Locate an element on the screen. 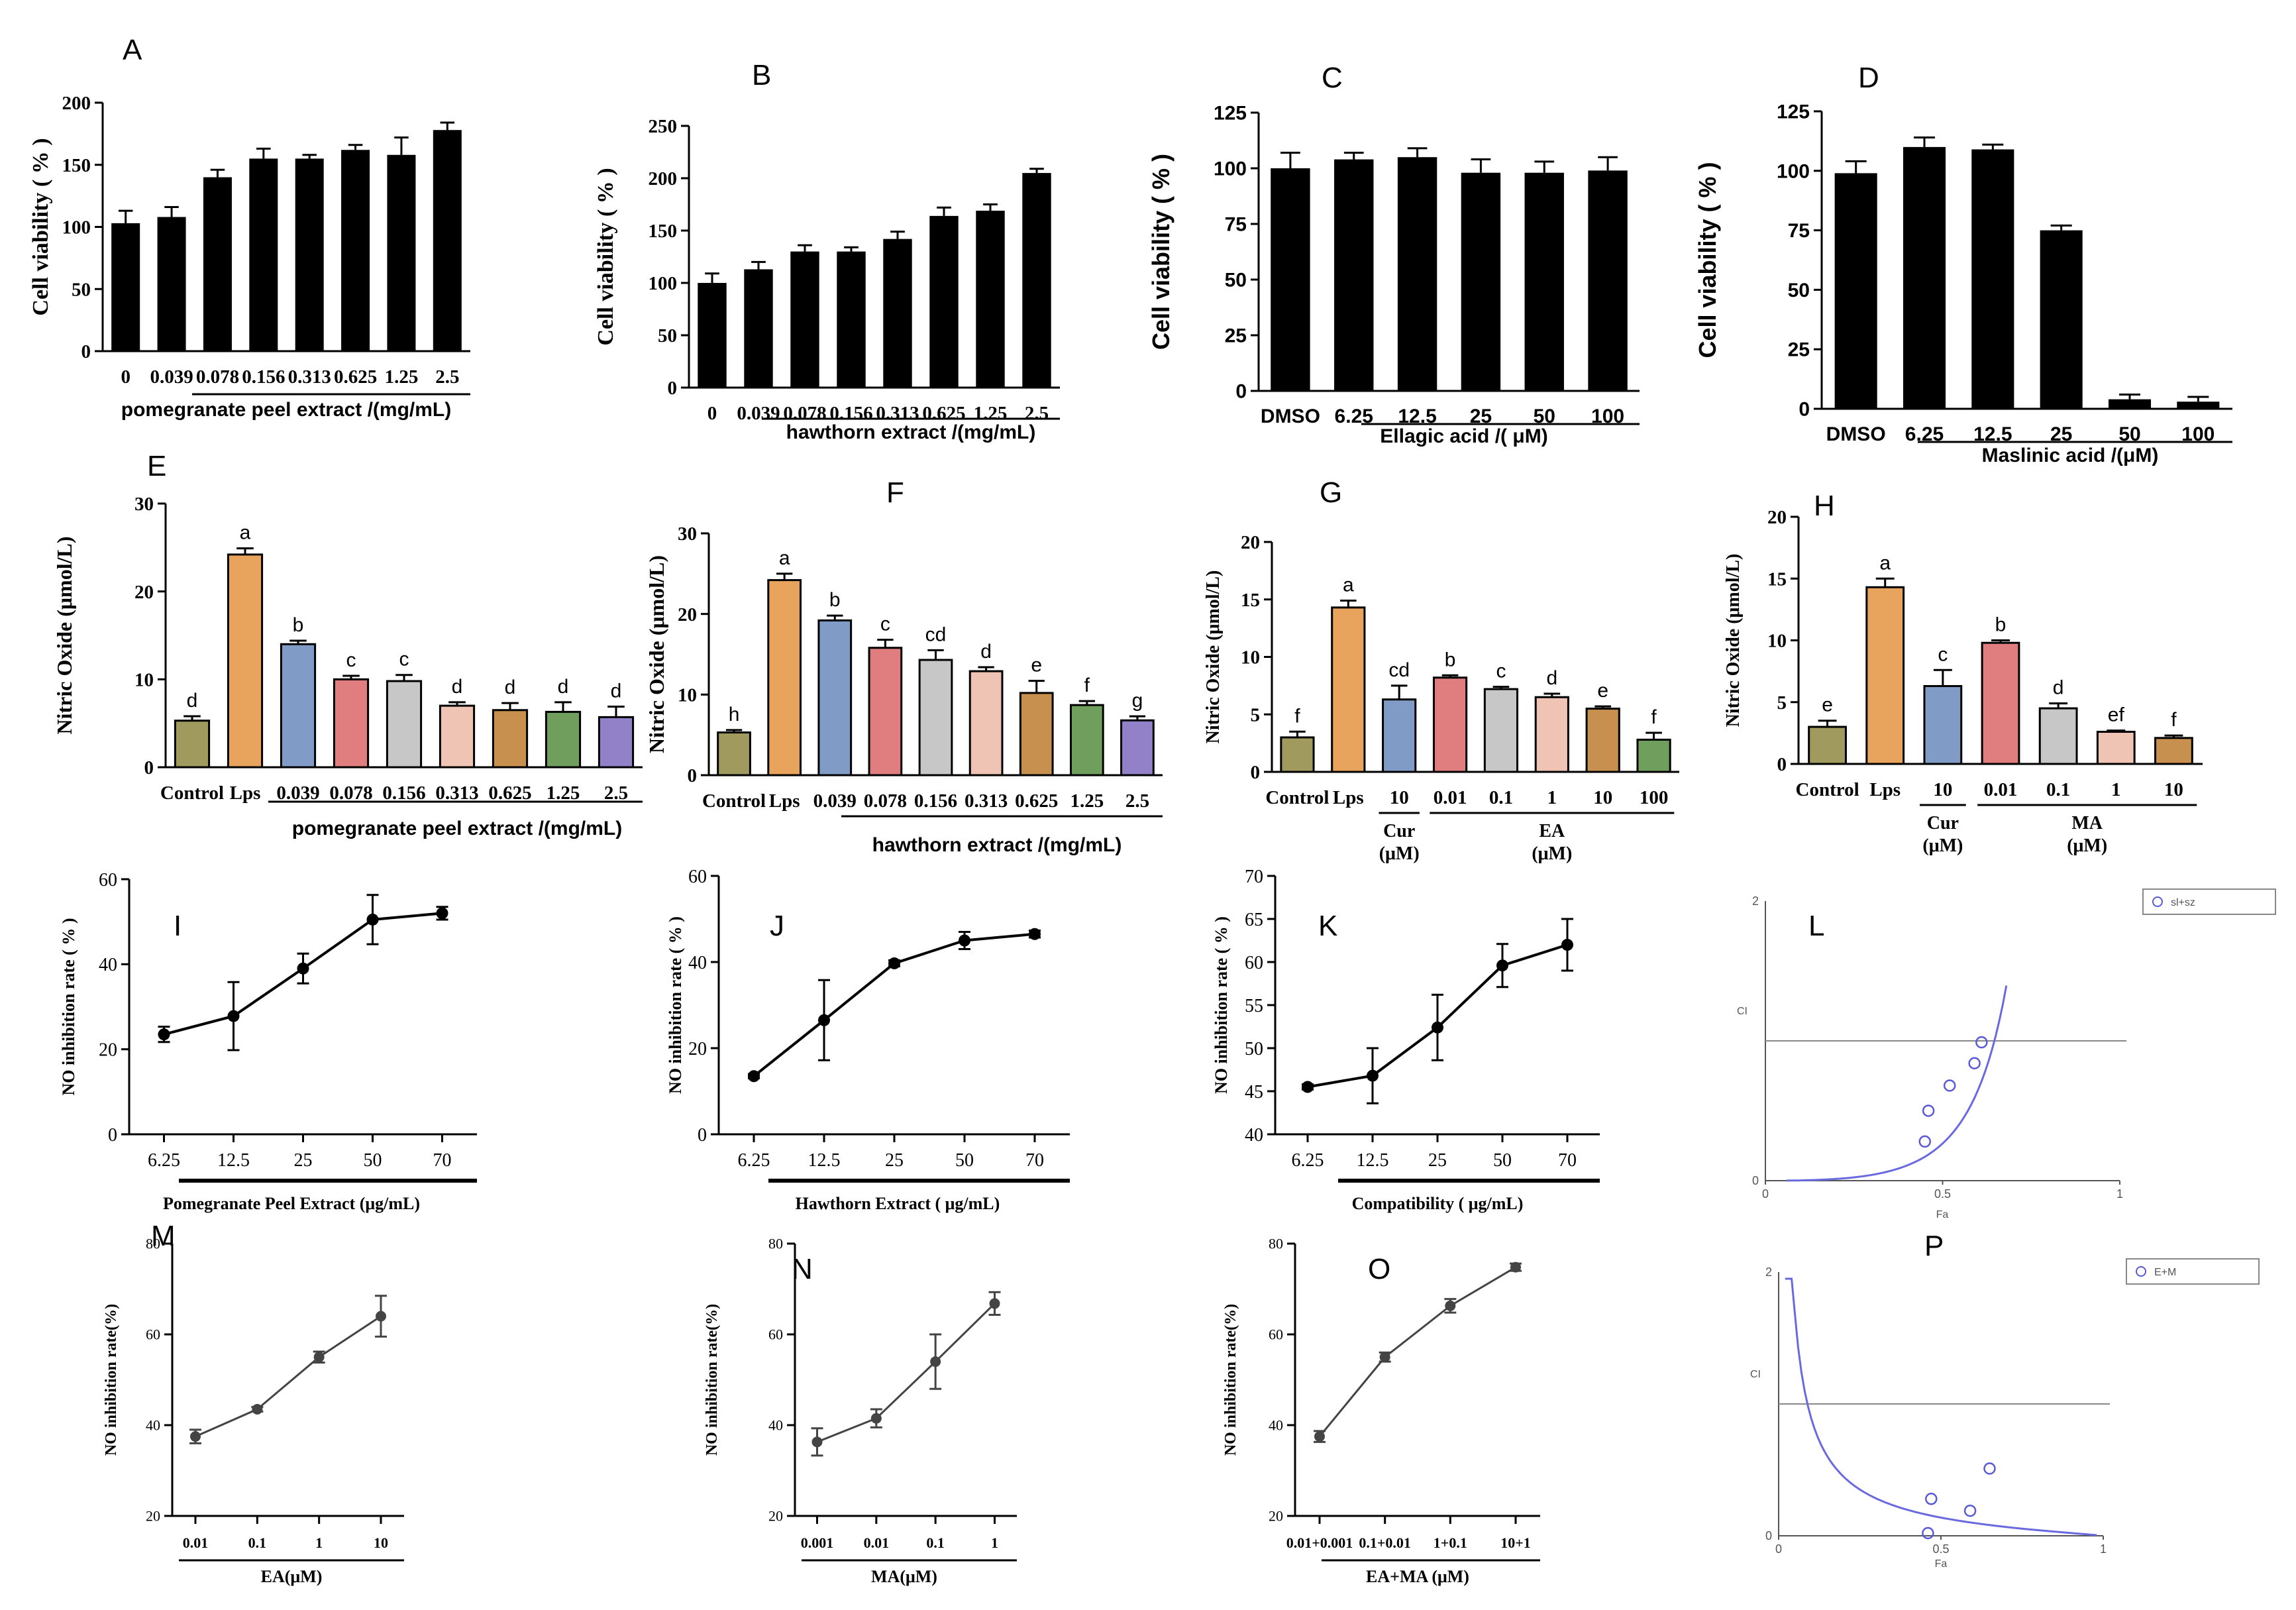  y-tick-label: 50 is located at coordinates (81, 289).